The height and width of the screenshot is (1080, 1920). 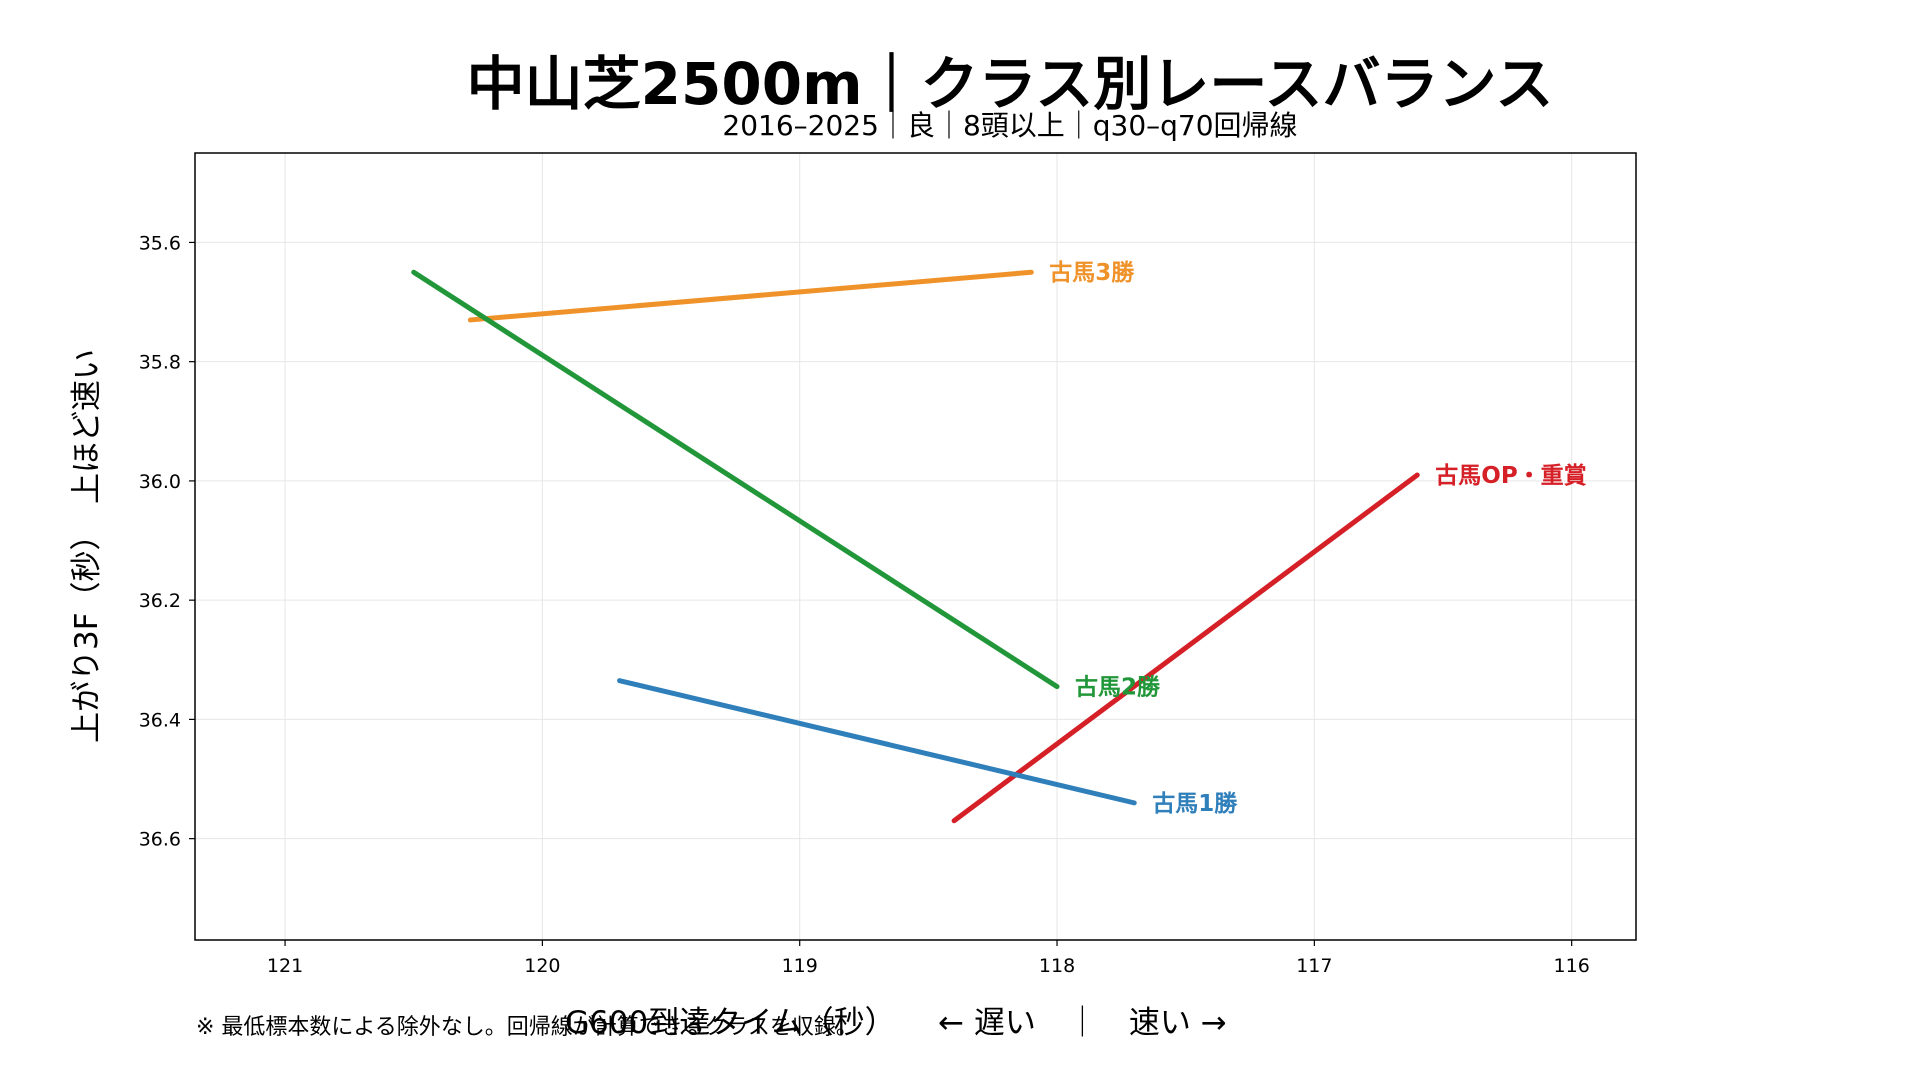 I want to click on y-tick-label: 35.8, so click(x=160, y=363).